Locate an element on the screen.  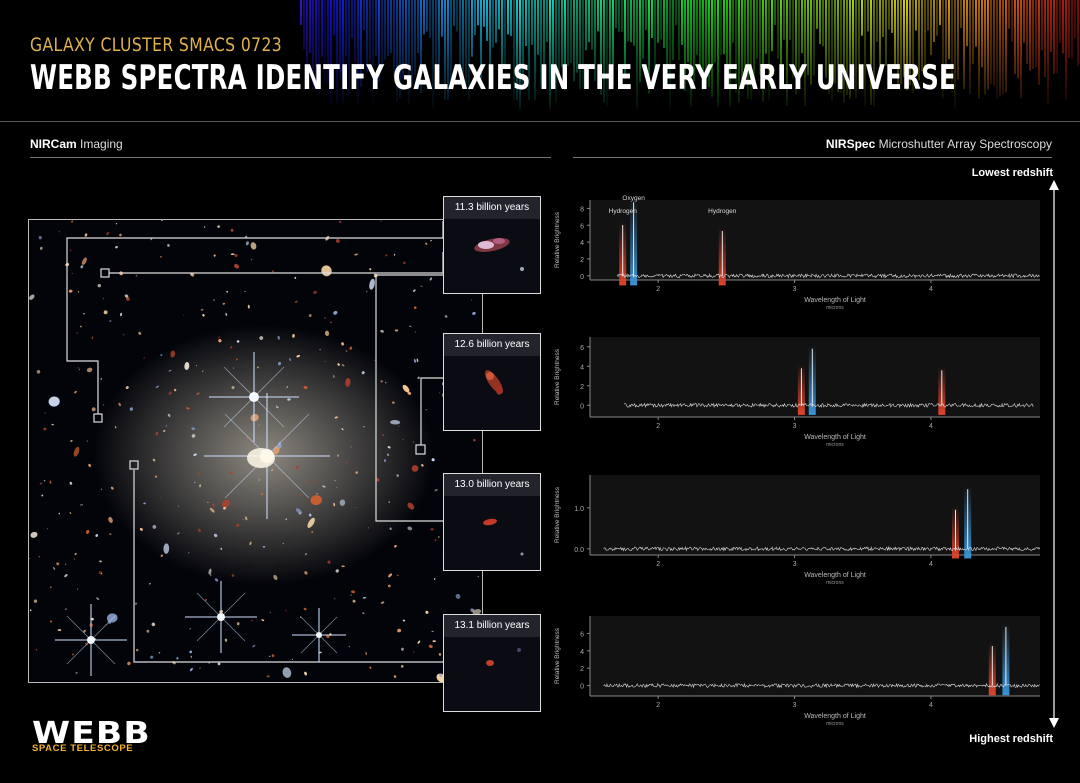
bright-star is located at coordinates (91, 640).